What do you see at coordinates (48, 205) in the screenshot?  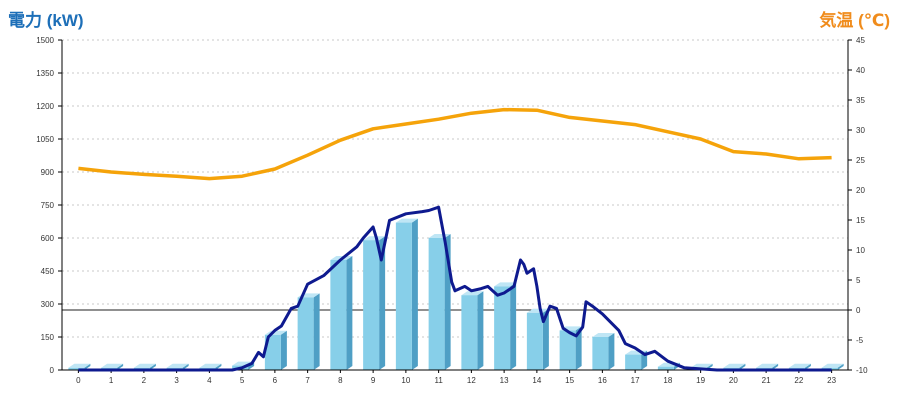 I see `y-left-tick-label: 750` at bounding box center [48, 205].